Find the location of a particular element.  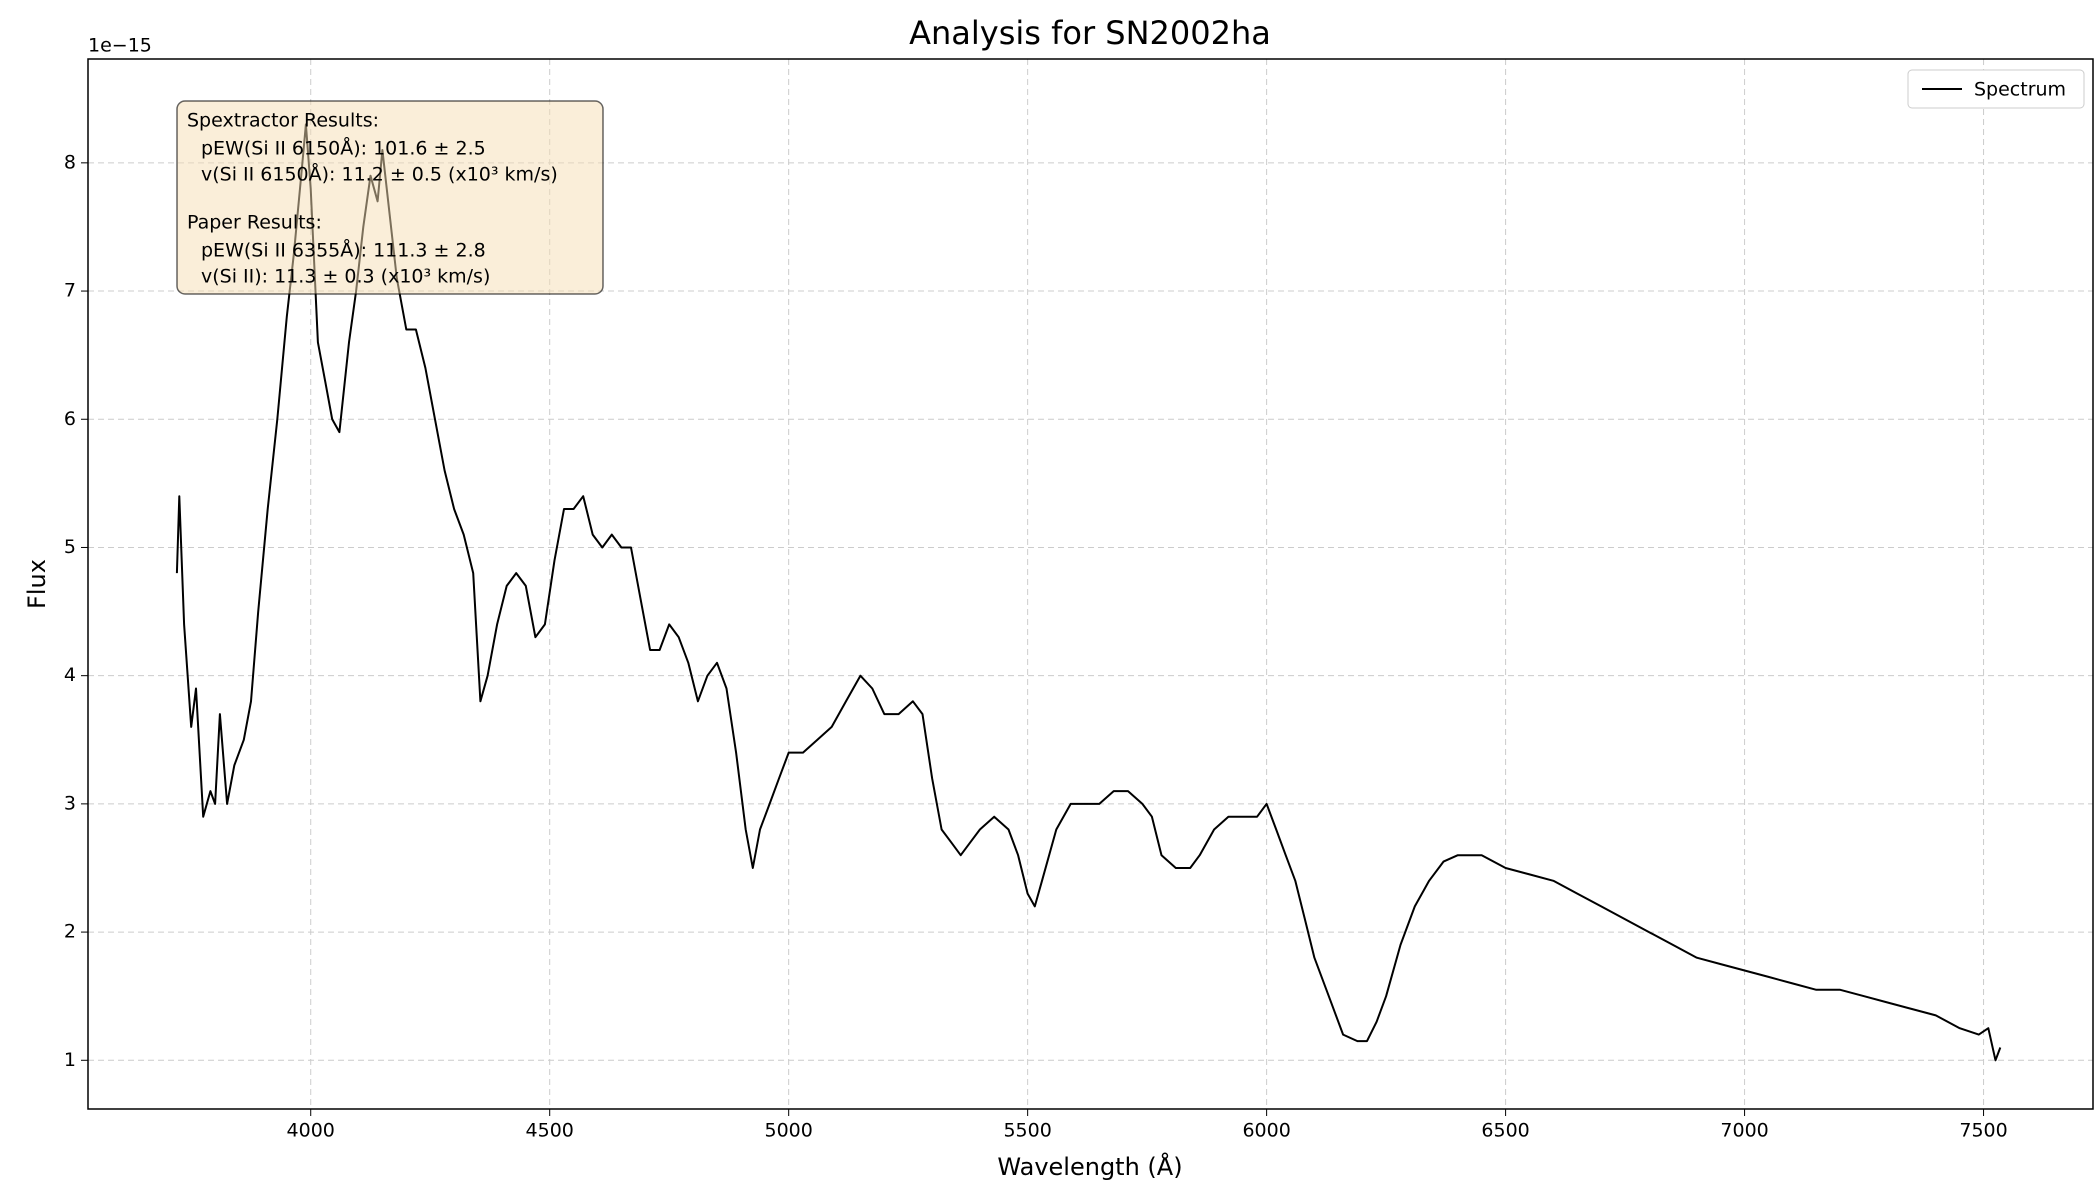

annotation-line: v(Si II): 11.3 ± 0.3 (x10³ km/s) is located at coordinates (345, 277).